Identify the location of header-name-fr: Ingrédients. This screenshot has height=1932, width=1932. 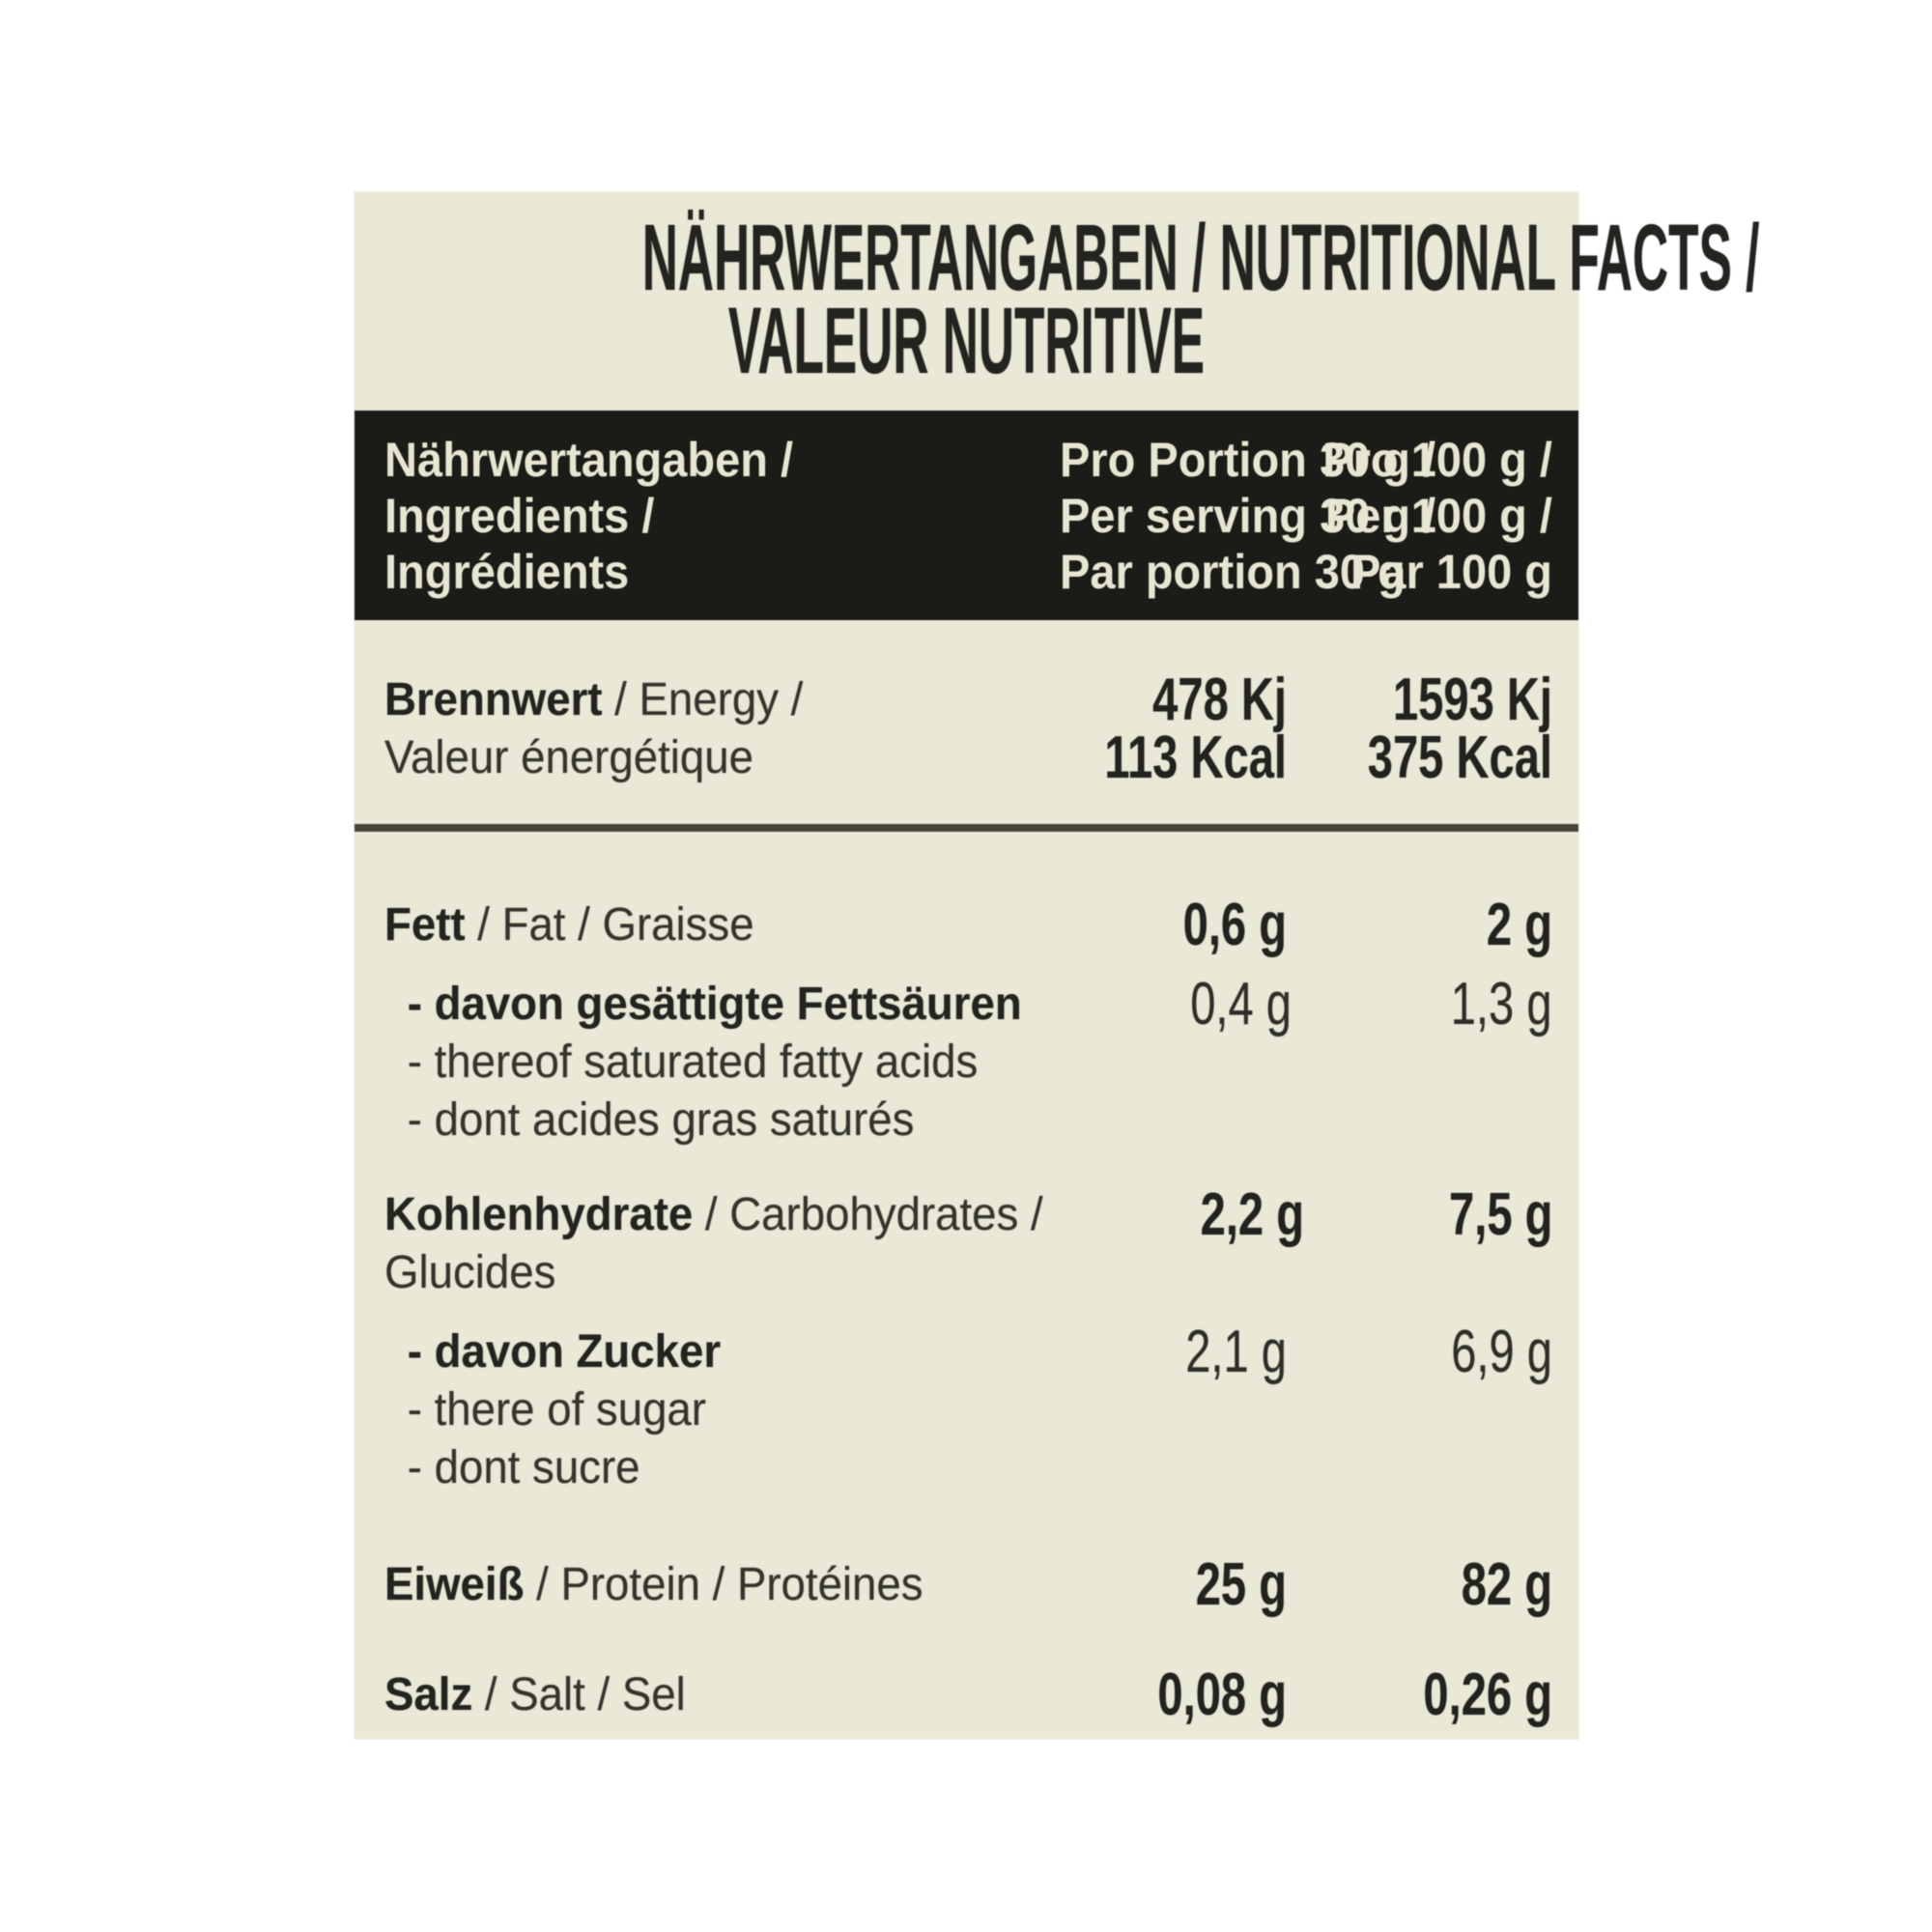
(507, 572).